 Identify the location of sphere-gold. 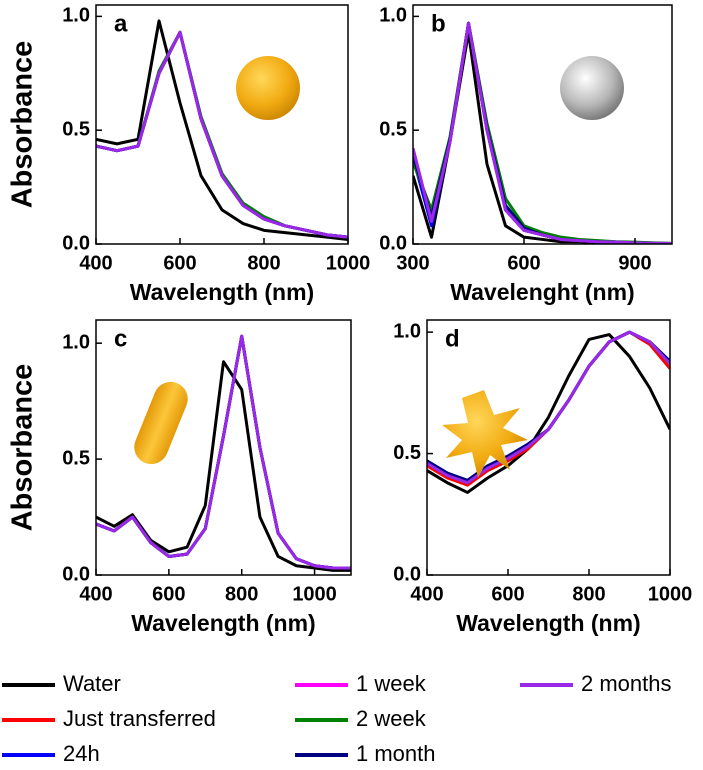
(268, 88).